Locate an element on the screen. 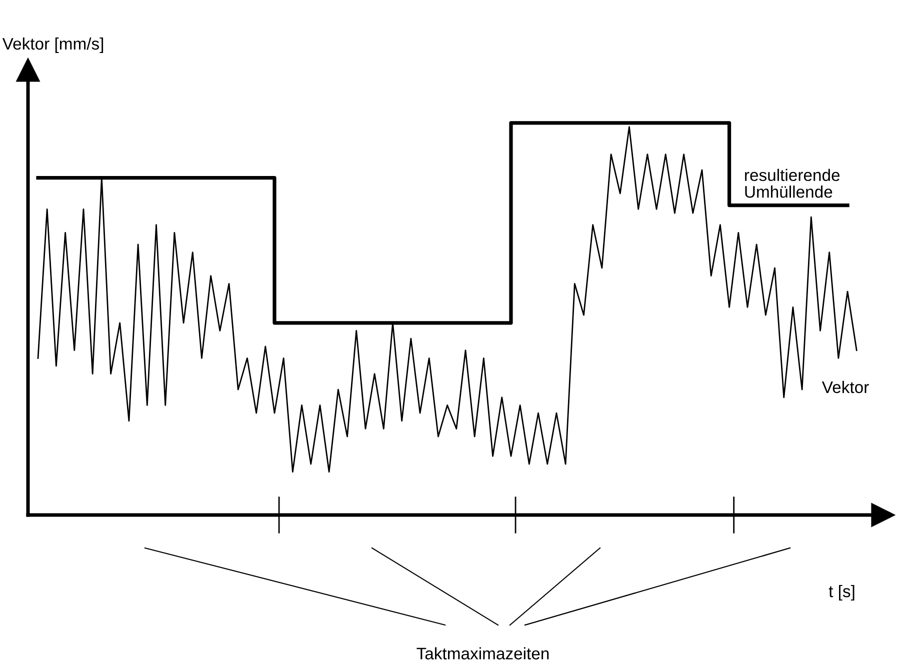  series-label: Vektor is located at coordinates (845, 387).